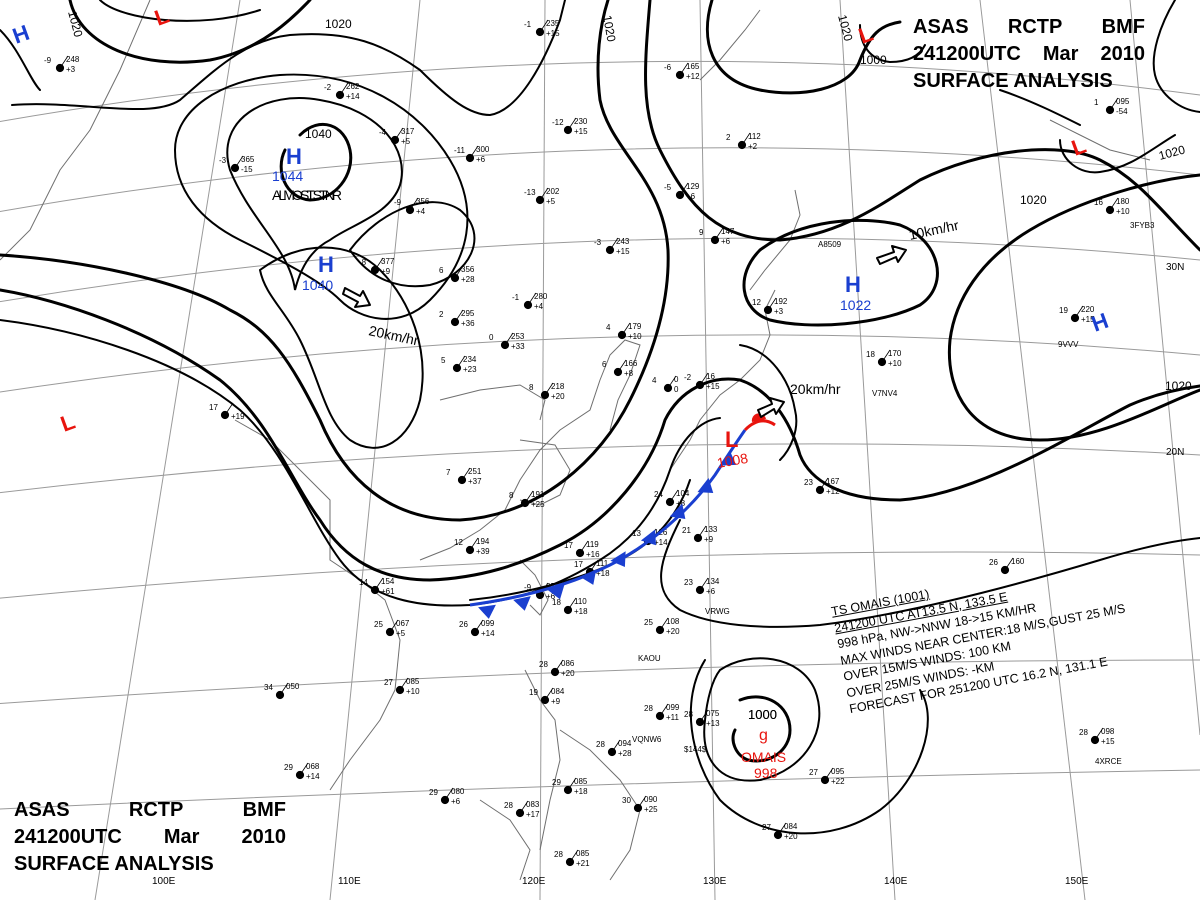 Image resolution: width=1200 pixels, height=900 pixels. What do you see at coordinates (475, 471) in the screenshot?
I see `station-pressure: 251` at bounding box center [475, 471].